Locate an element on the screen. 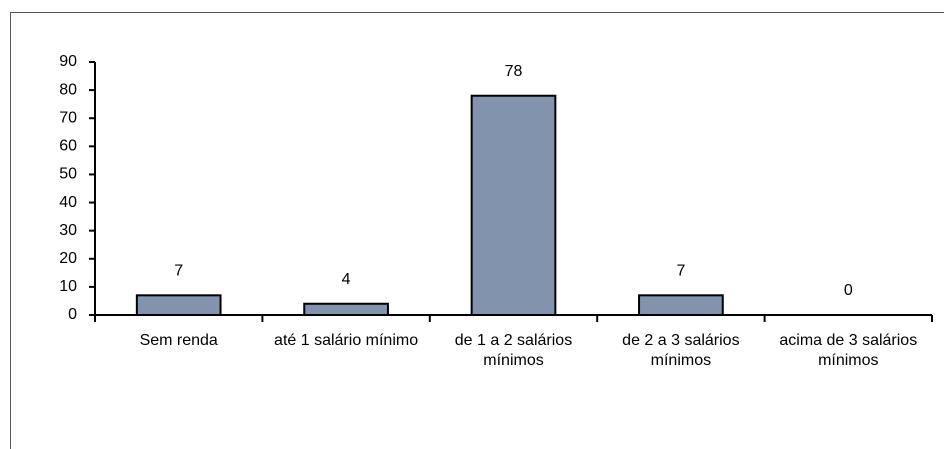 The width and height of the screenshot is (944, 449). x-tick-label: de 1 a 2 salários mínimos is located at coordinates (513, 350).